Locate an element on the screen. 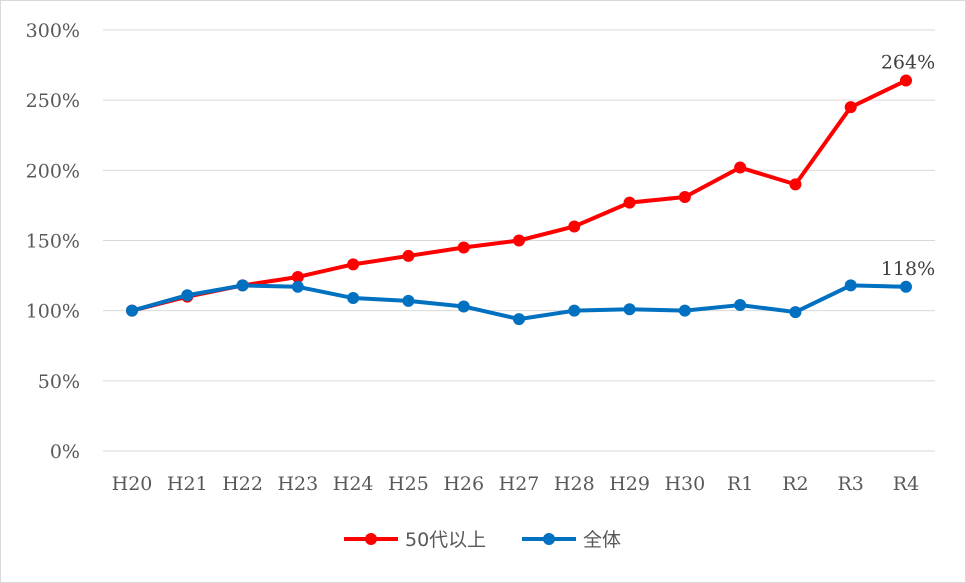 This screenshot has height=583, width=966. x-tick-label: H30 is located at coordinates (684, 484).